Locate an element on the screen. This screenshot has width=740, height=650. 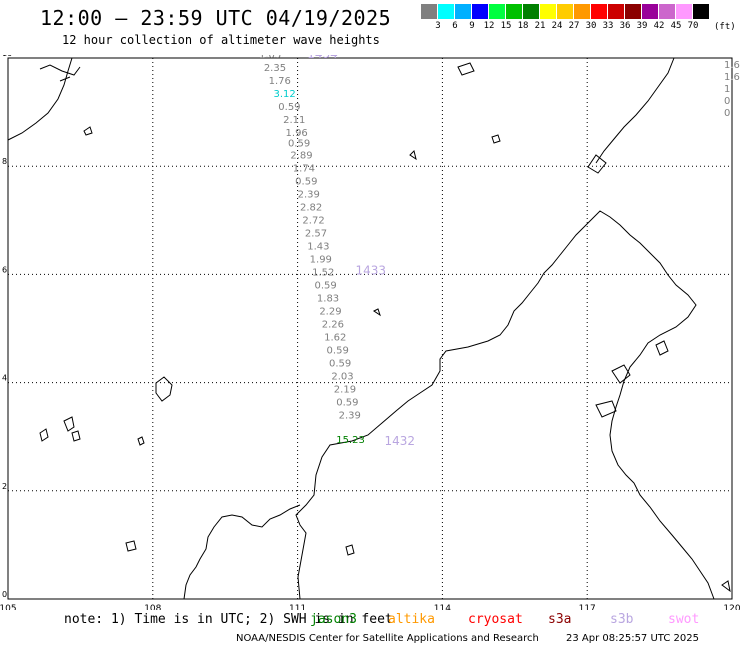
color-scale-bar is located at coordinates (565, 11).